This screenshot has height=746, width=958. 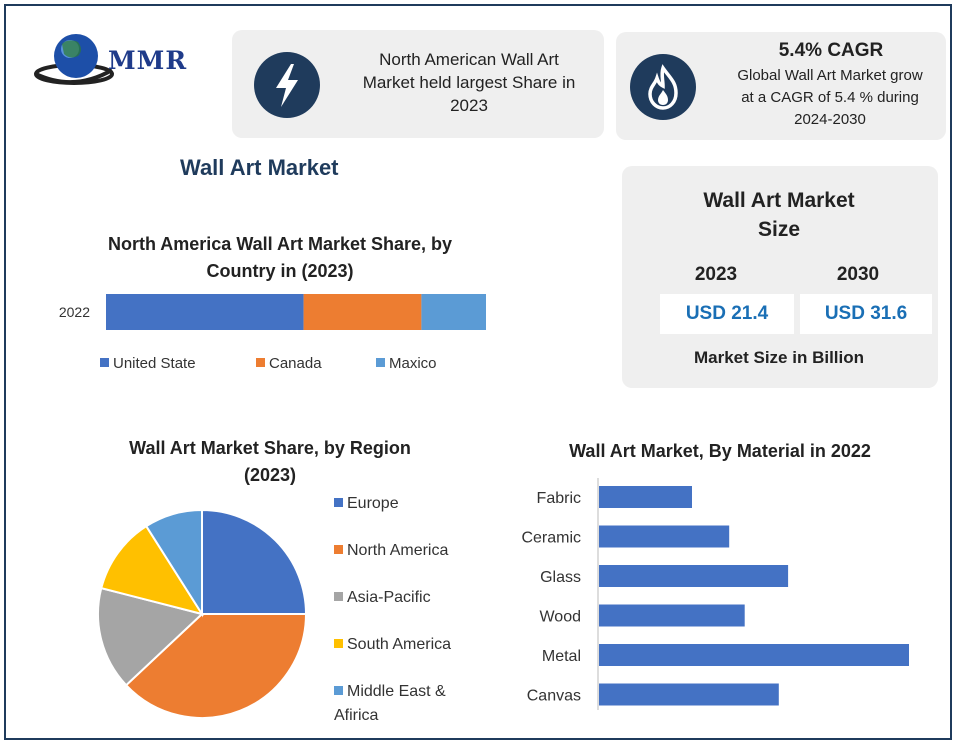 What do you see at coordinates (779, 215) in the screenshot?
I see `market-size-title: Wall Art Market Size` at bounding box center [779, 215].